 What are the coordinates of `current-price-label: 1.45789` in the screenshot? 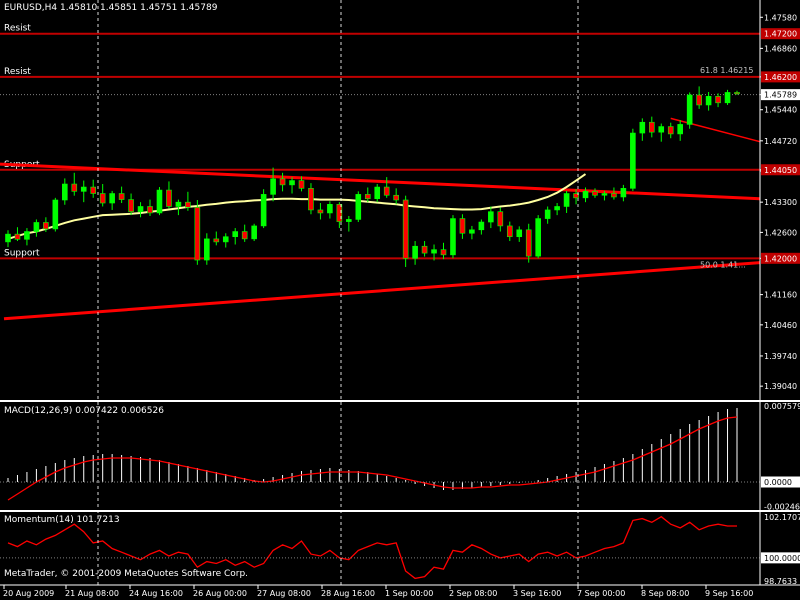 It's located at (780, 95).